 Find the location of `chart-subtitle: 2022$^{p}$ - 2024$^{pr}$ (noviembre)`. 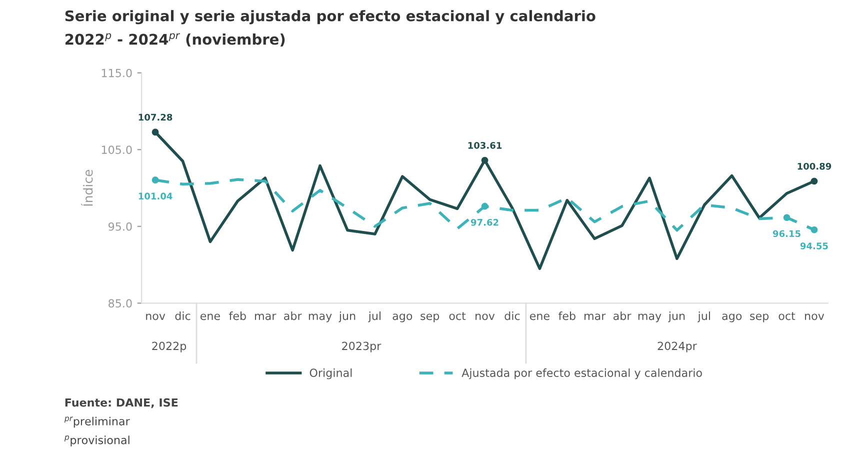

chart-subtitle: 2022$^{p}$ - 2024$^{pr}$ (noviembre) is located at coordinates (175, 39).